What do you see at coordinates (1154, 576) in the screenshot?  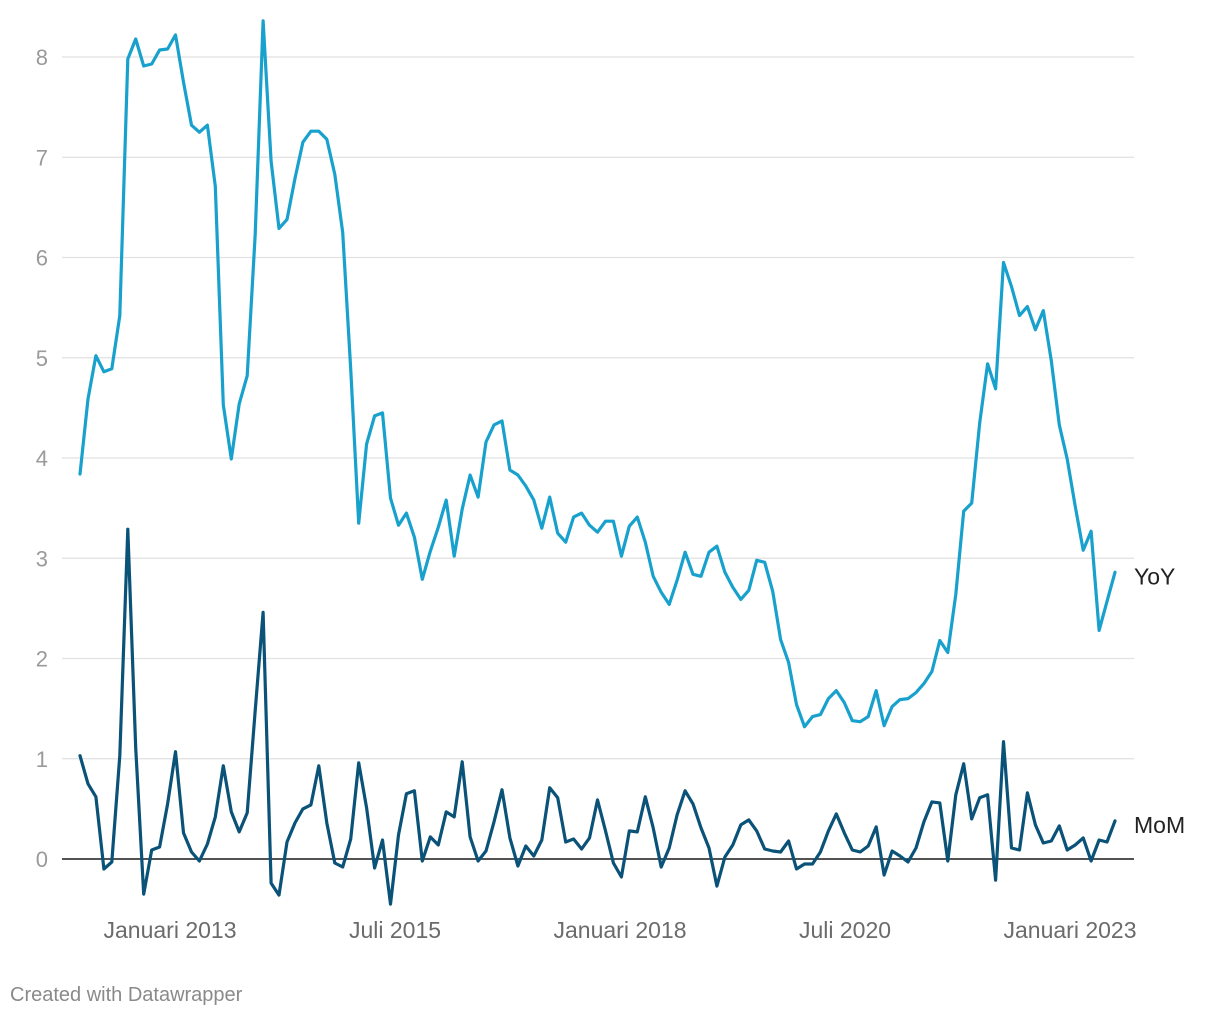 I see `series-label-yoy: YoY` at bounding box center [1154, 576].